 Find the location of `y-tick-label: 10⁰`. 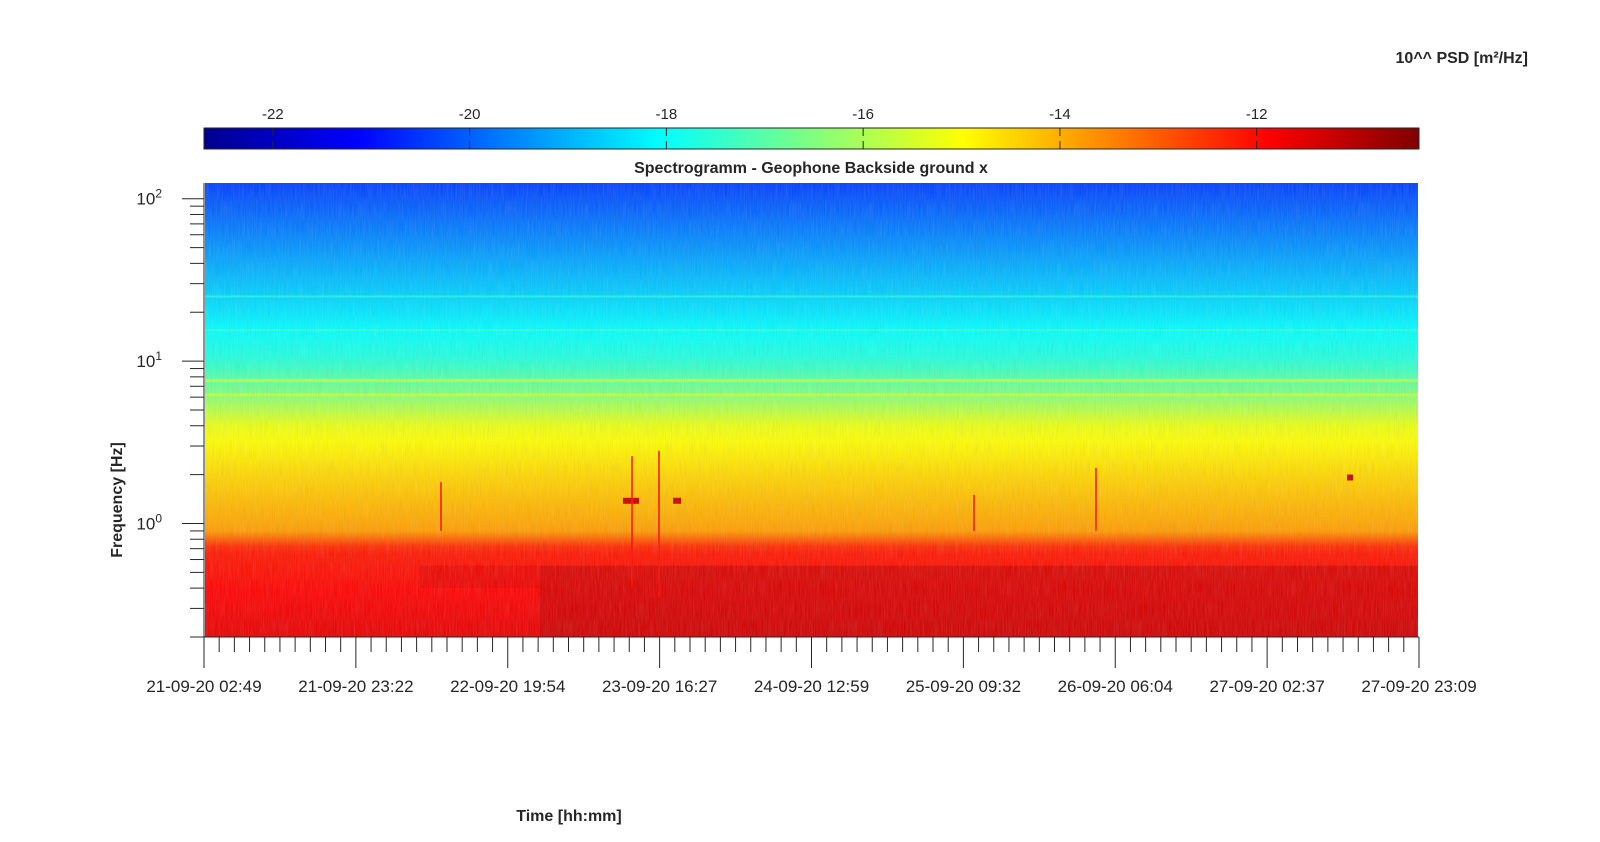

y-tick-label: 10⁰ is located at coordinates (149, 523).